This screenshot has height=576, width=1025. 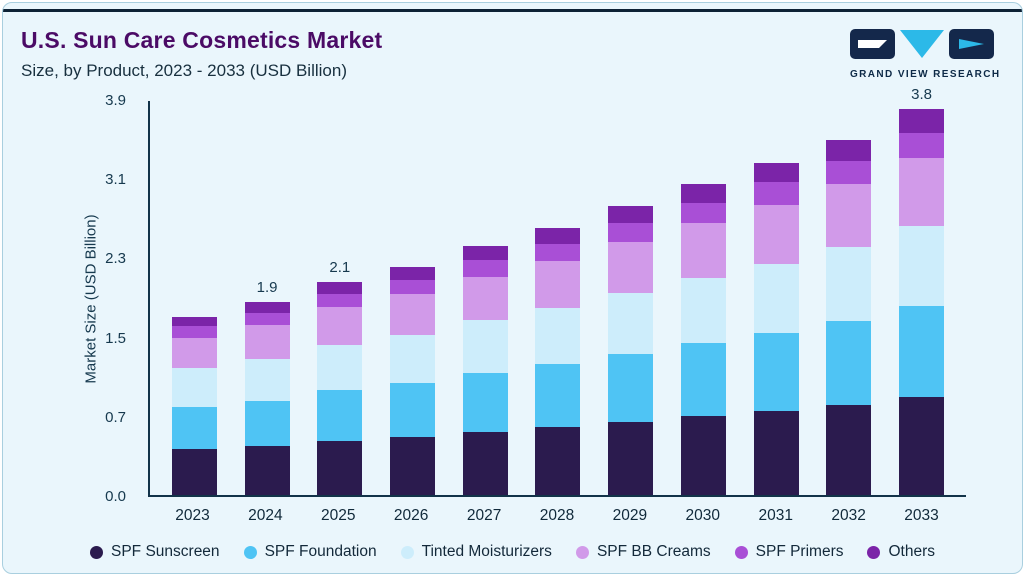 What do you see at coordinates (192, 515) in the screenshot?
I see `x-tick-label: 2023` at bounding box center [192, 515].